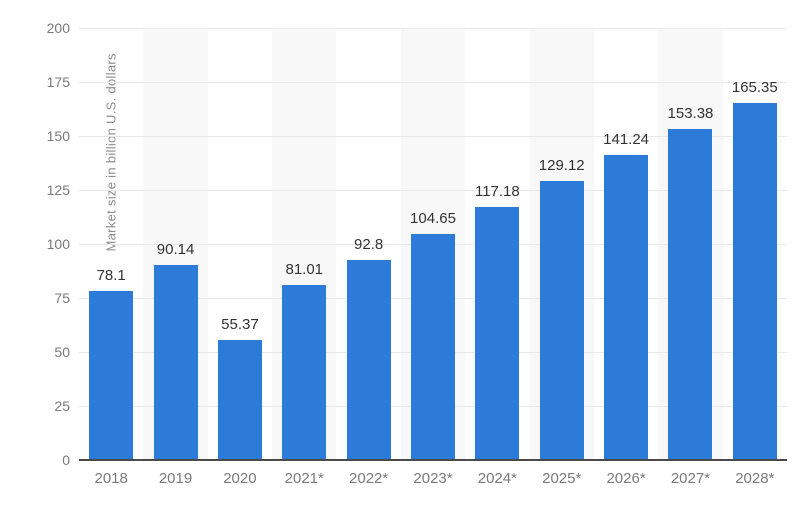 This screenshot has width=792, height=506. I want to click on bar-value-label: 92.8, so click(369, 244).